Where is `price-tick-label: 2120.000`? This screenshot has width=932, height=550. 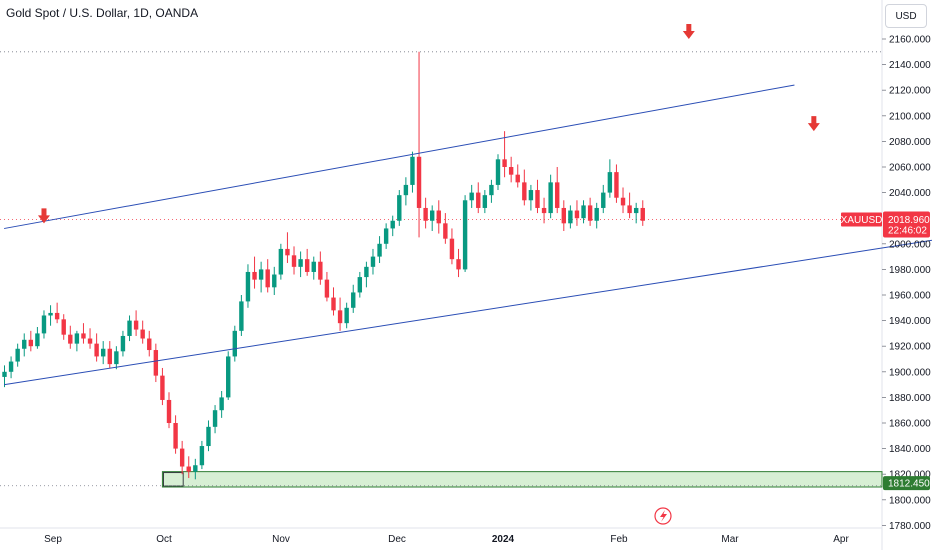
price-tick-label: 2120.000 is located at coordinates (910, 91).